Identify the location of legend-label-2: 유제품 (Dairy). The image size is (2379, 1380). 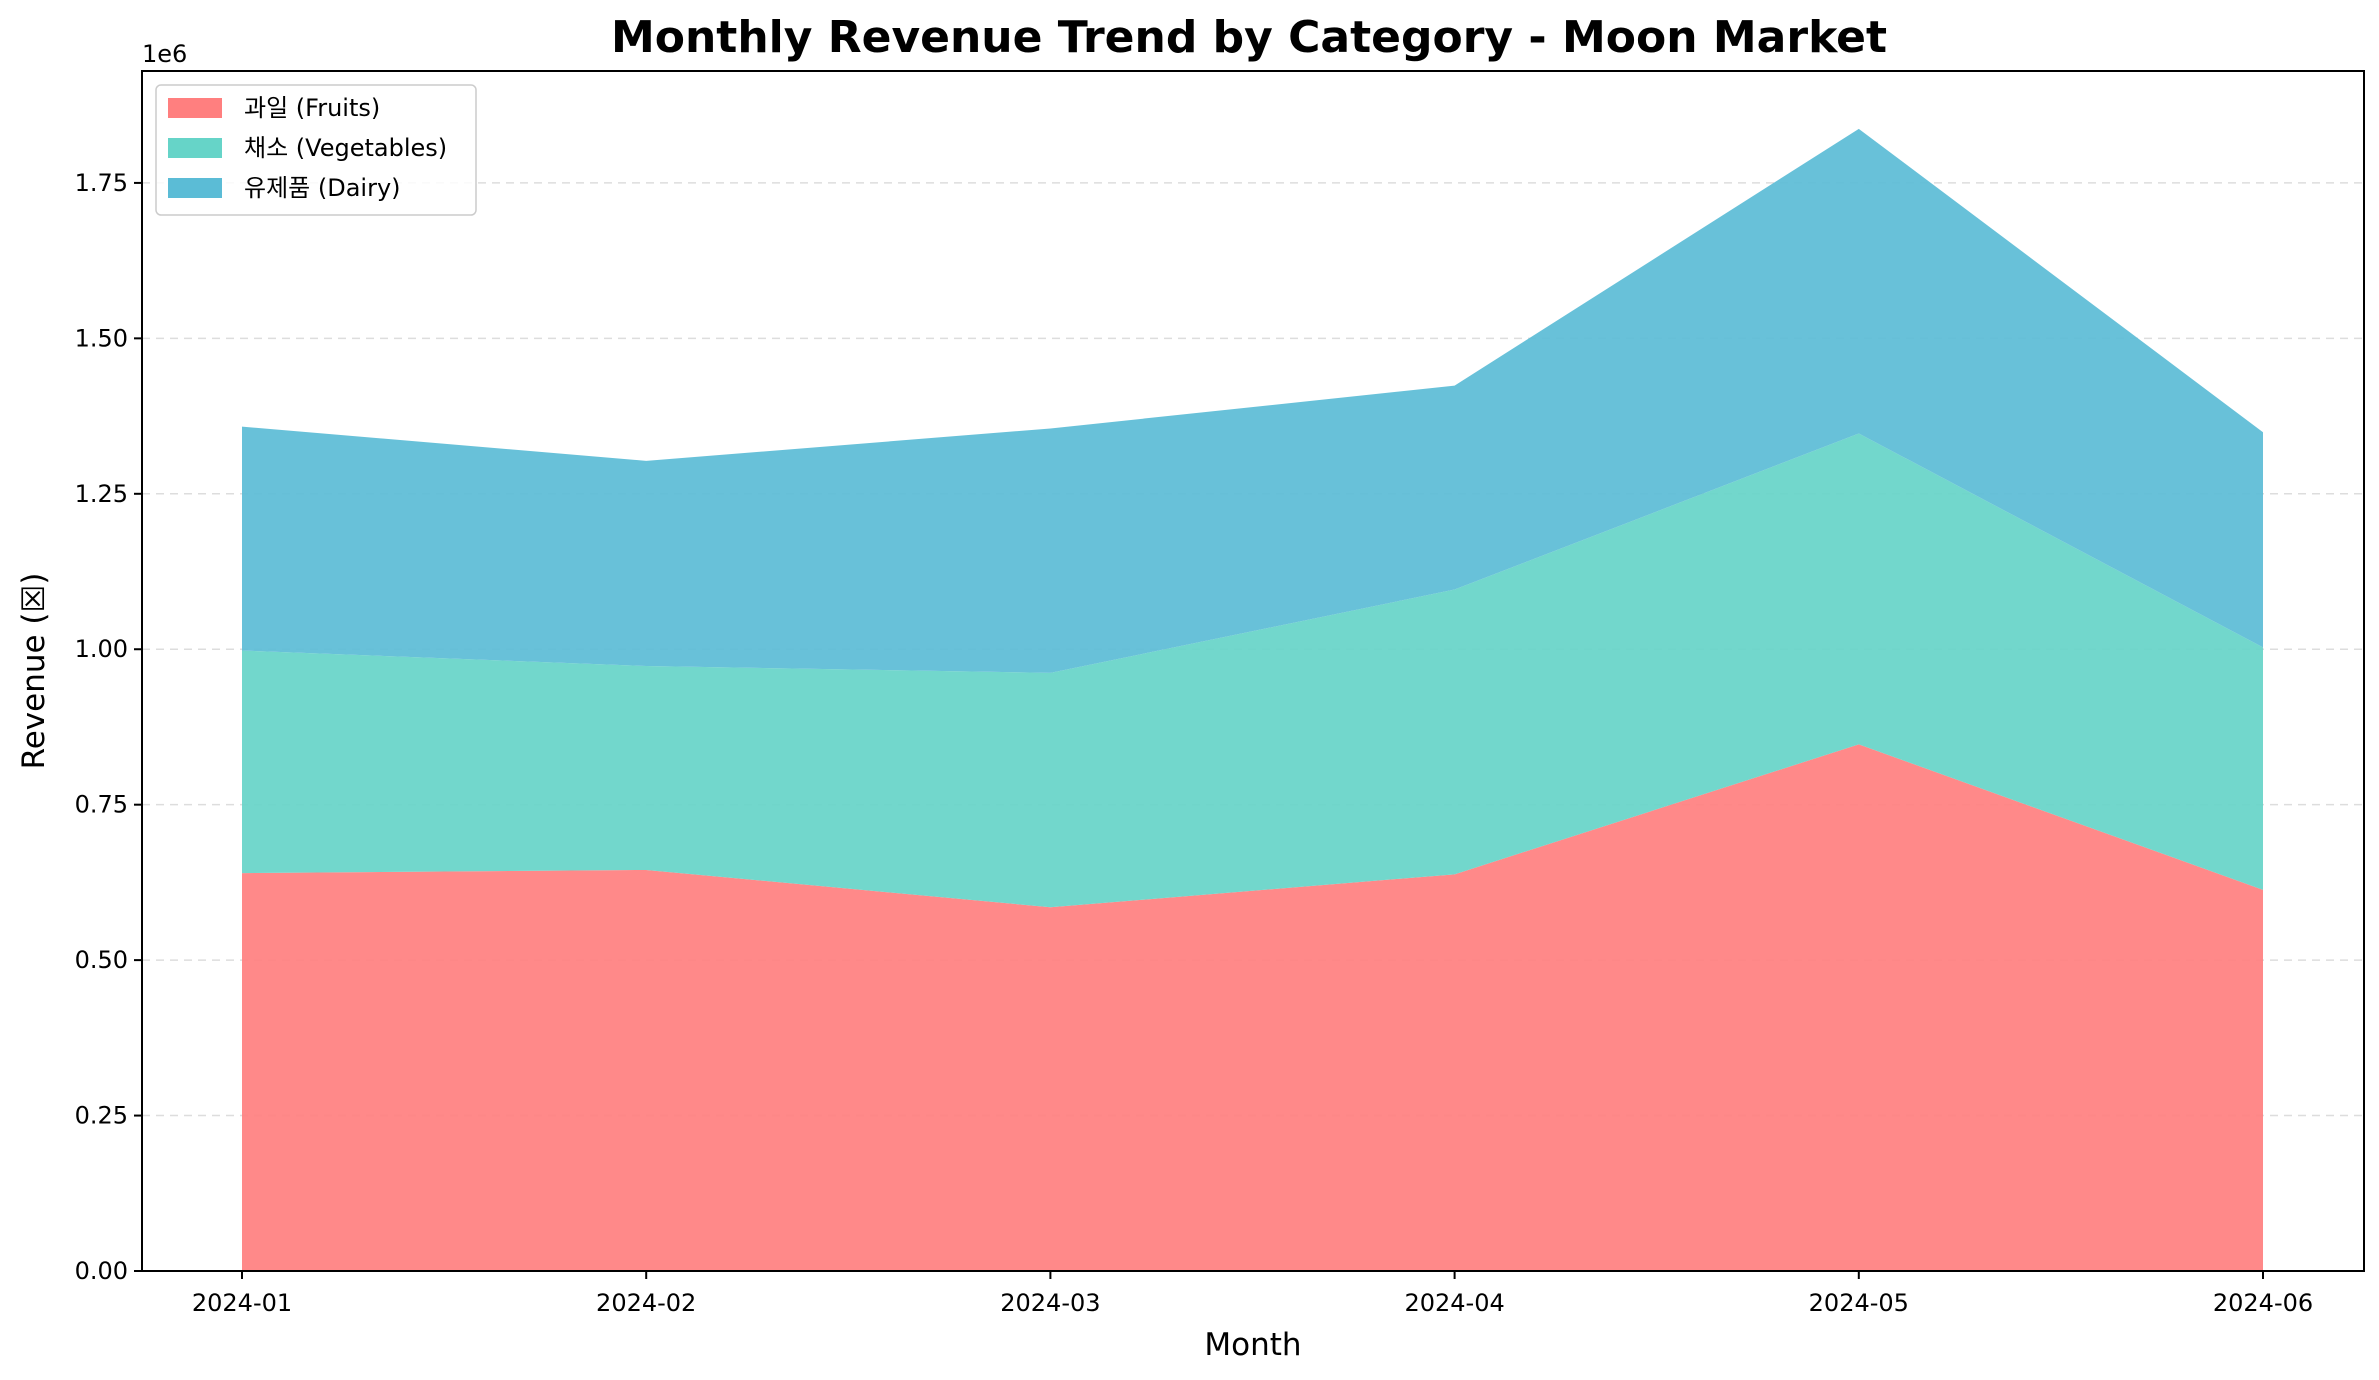
(322, 188).